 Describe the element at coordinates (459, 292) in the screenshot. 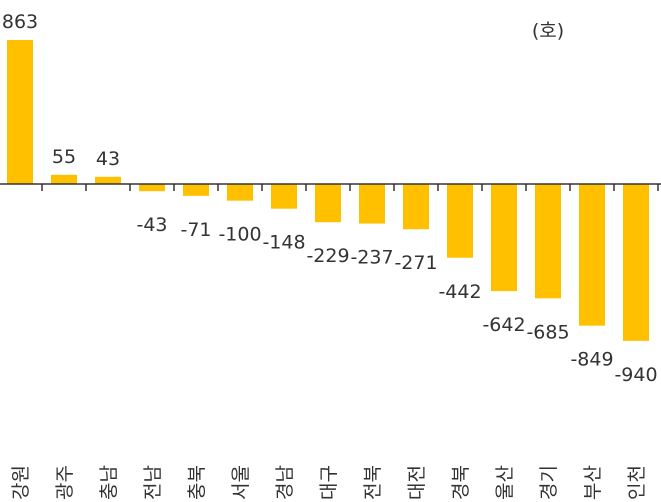

I see `data-label: -442` at that location.